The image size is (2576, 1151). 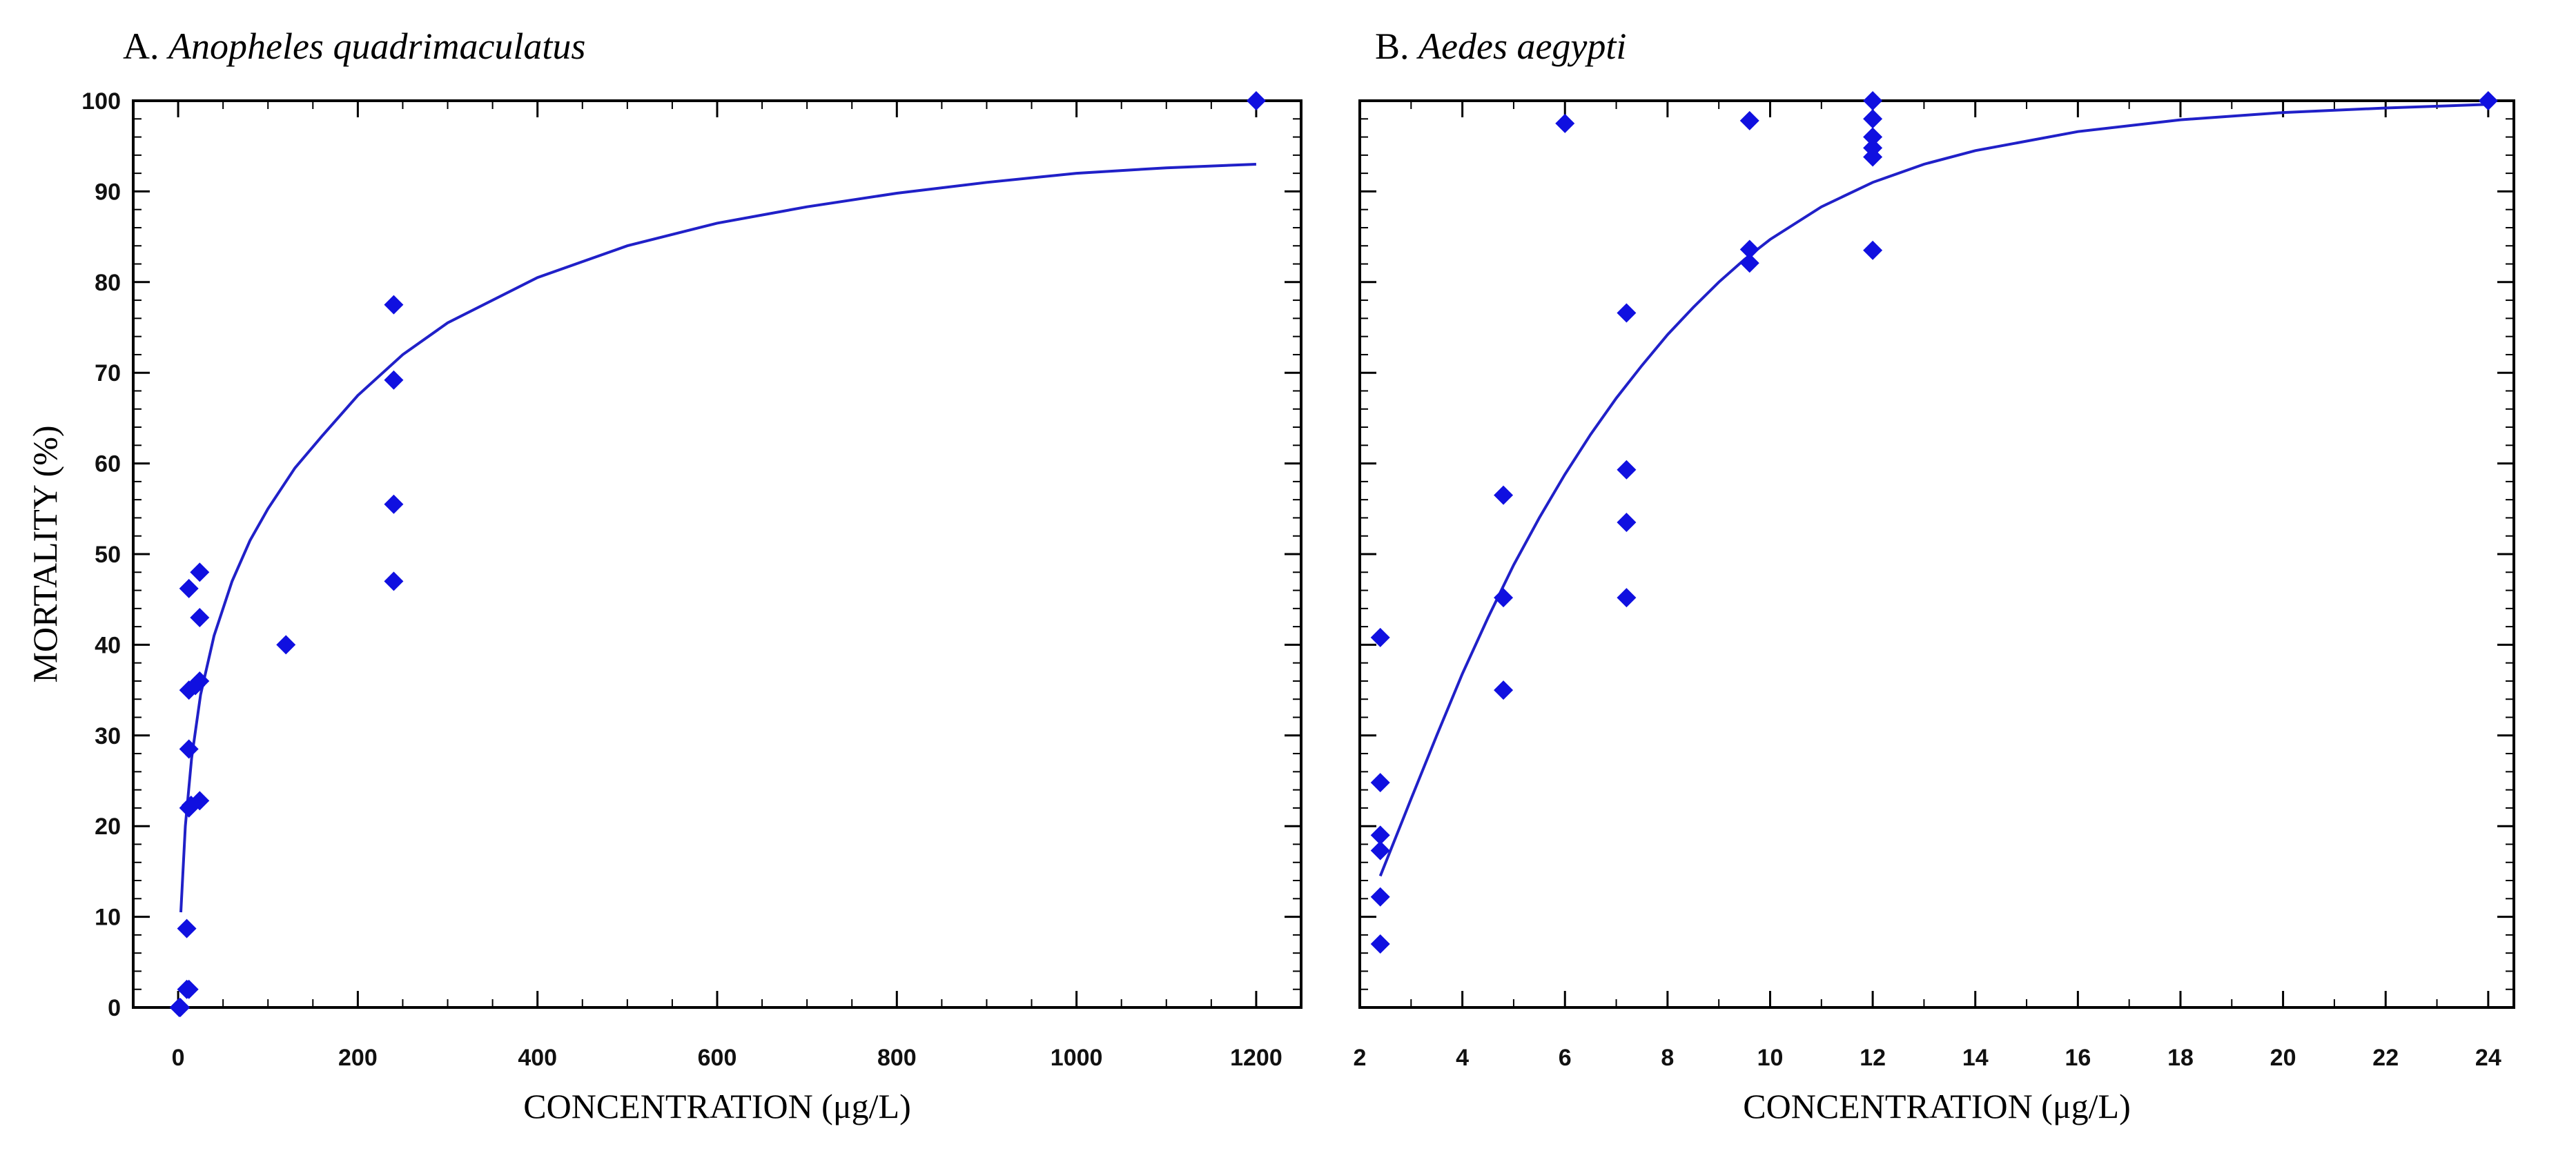 What do you see at coordinates (45, 554) in the screenshot?
I see `y-axis-title: MORTALITY (%)` at bounding box center [45, 554].